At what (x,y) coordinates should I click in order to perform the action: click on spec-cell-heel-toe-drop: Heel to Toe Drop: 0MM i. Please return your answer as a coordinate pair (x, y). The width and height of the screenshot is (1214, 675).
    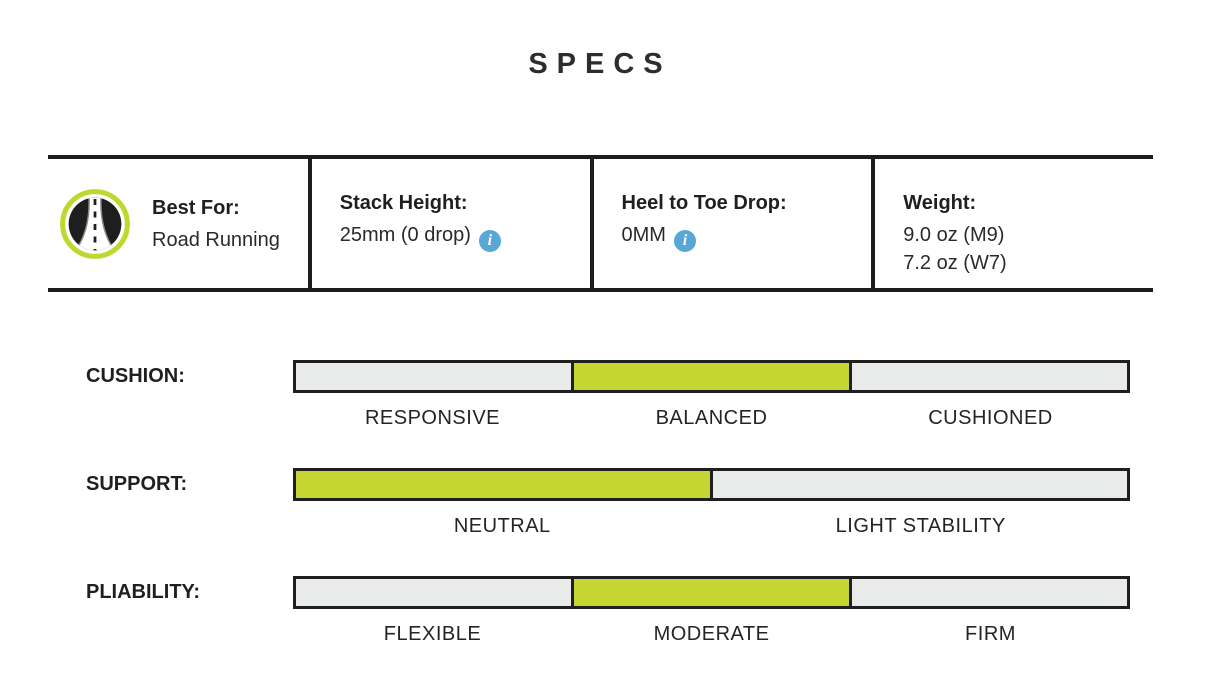
    Looking at the image, I should click on (730, 223).